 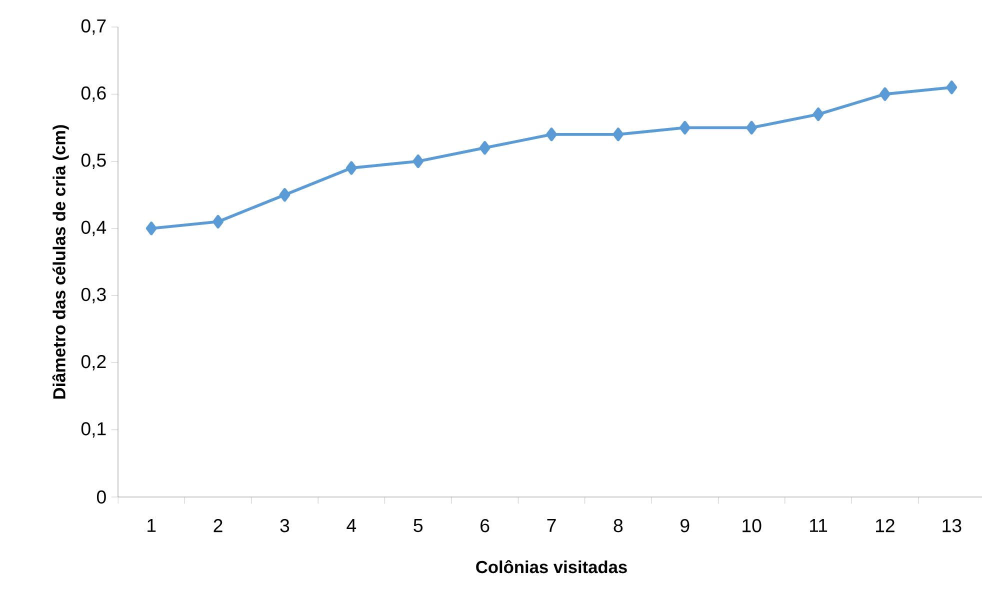 What do you see at coordinates (93, 161) in the screenshot?
I see `y-tick-label: 0,5` at bounding box center [93, 161].